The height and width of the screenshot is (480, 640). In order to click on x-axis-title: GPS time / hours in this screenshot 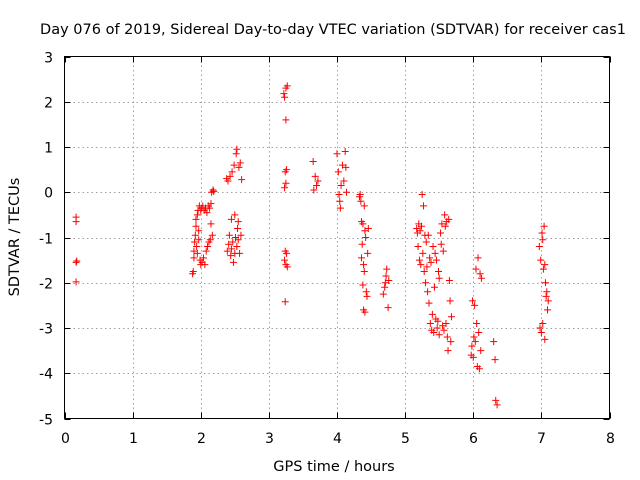, I will do `click(333, 467)`.